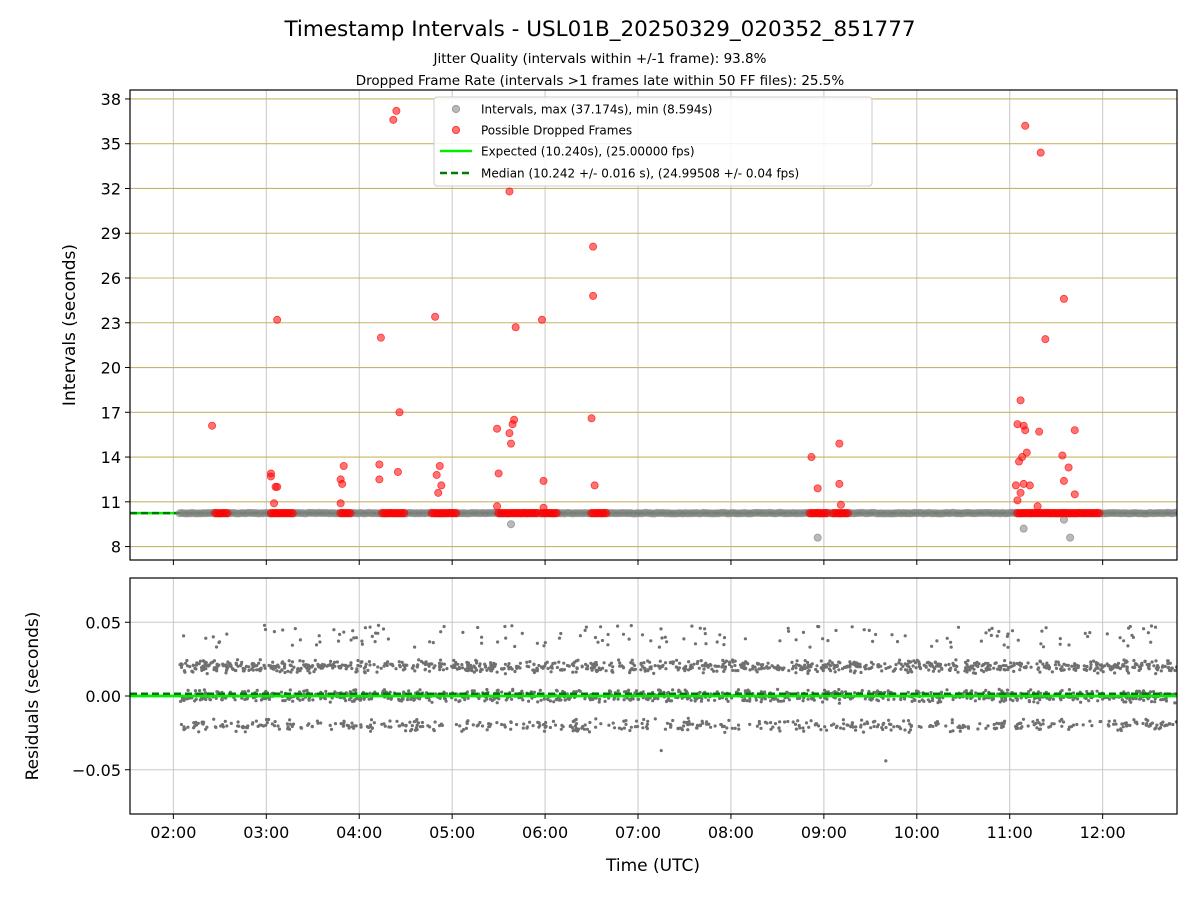  What do you see at coordinates (1010, 832) in the screenshot?
I see `x-tick-label: 11:00` at bounding box center [1010, 832].